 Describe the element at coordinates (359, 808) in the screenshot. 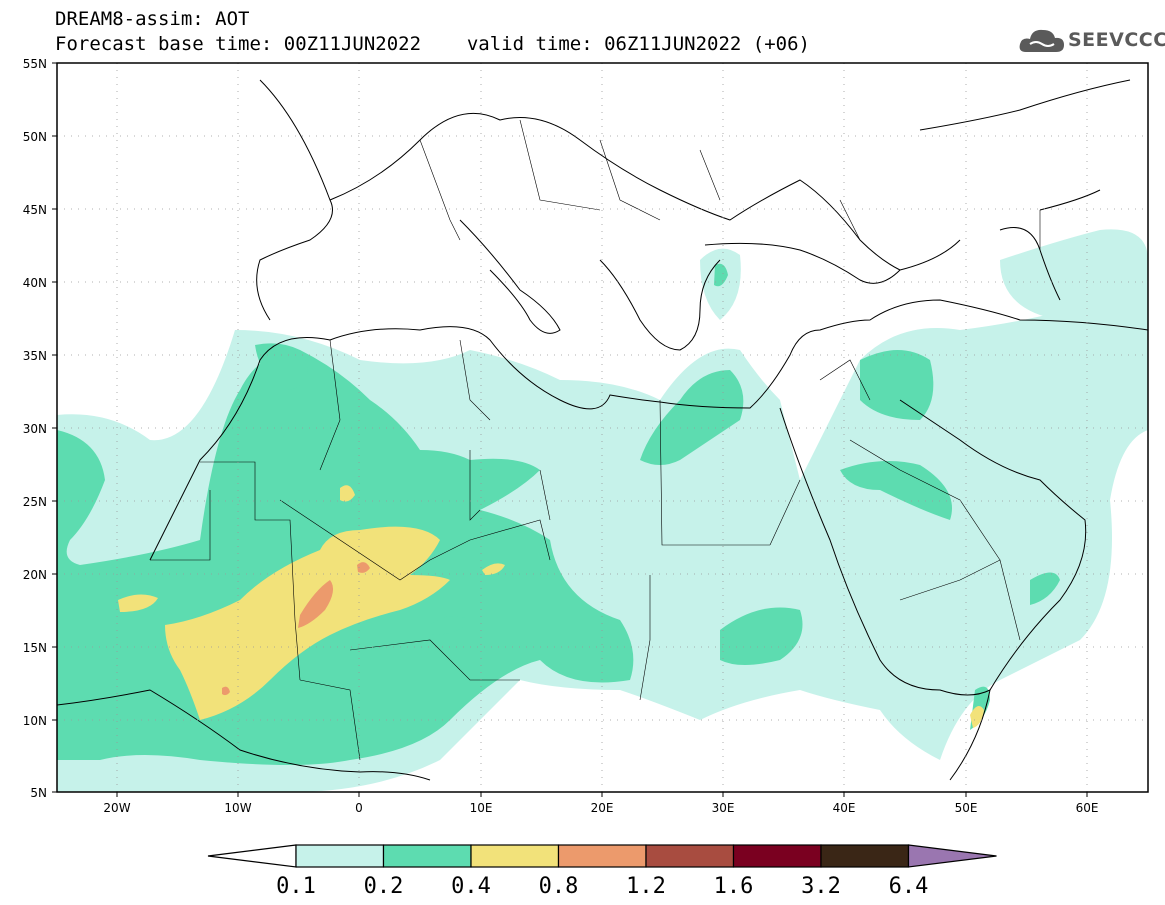

I see `lon-label: 0` at that location.